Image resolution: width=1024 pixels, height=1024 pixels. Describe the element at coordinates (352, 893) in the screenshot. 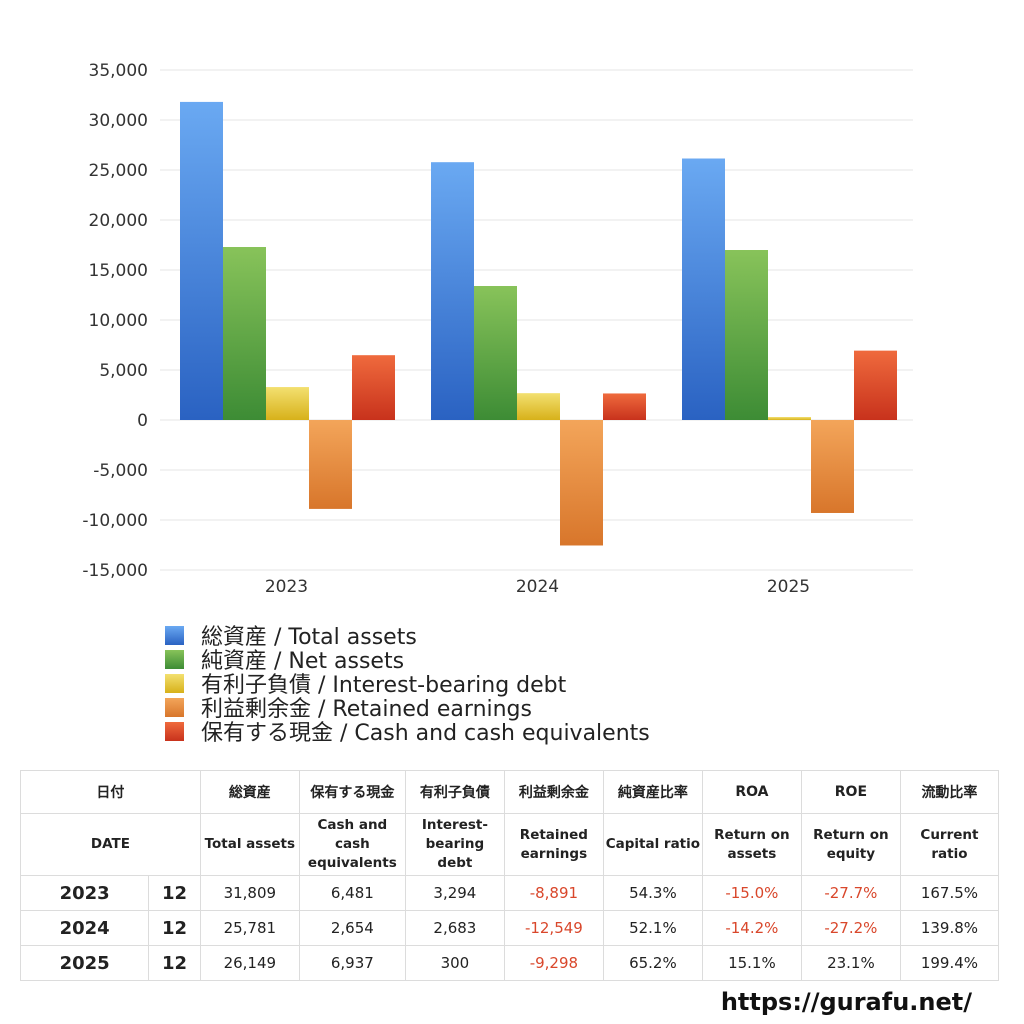

I see `cell-cash: 6,481` at that location.